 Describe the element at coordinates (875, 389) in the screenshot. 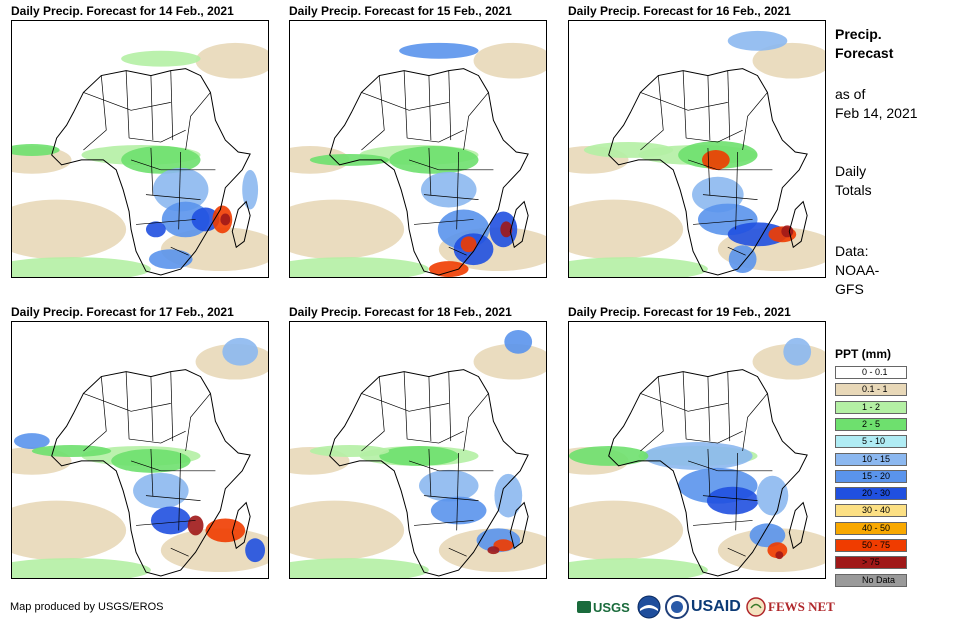

I see `legend-label: 0.1 - 1` at that location.